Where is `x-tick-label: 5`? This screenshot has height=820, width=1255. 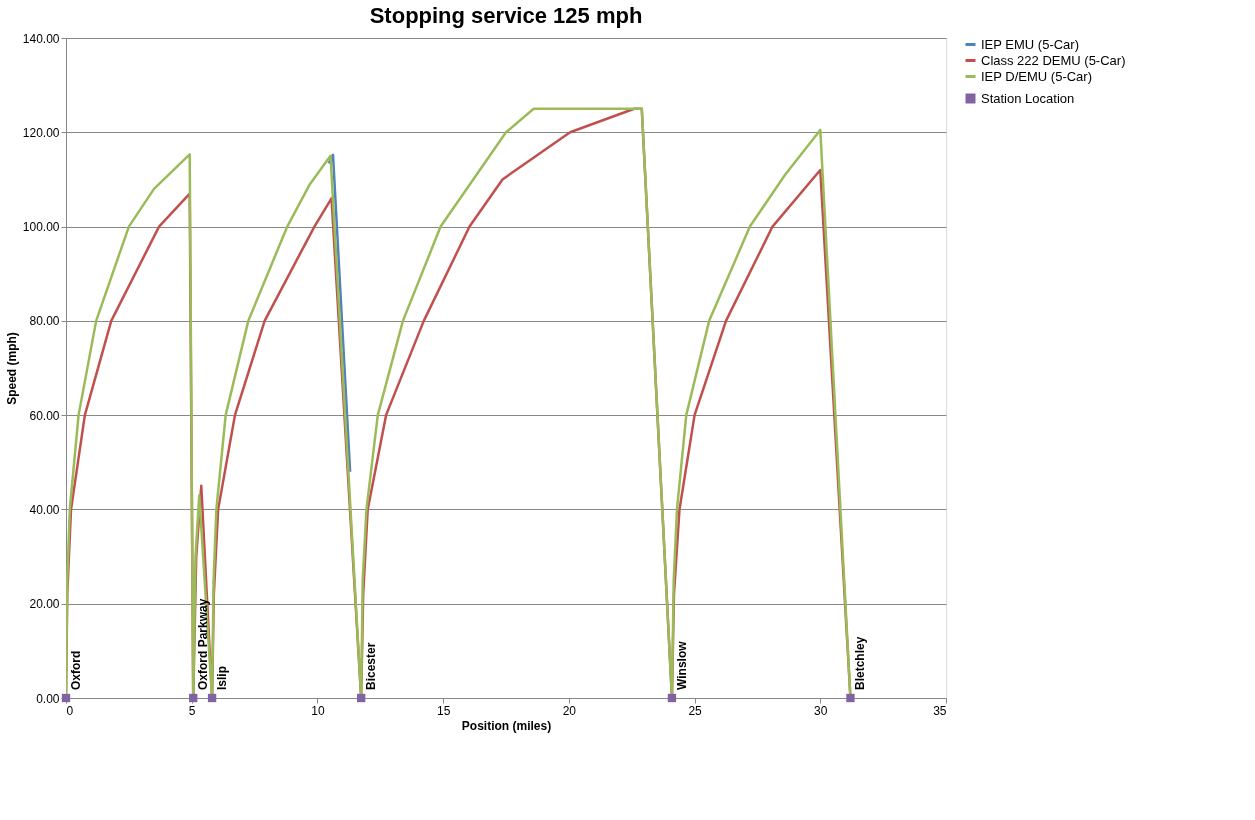
x-tick-label: 5 is located at coordinates (192, 710).